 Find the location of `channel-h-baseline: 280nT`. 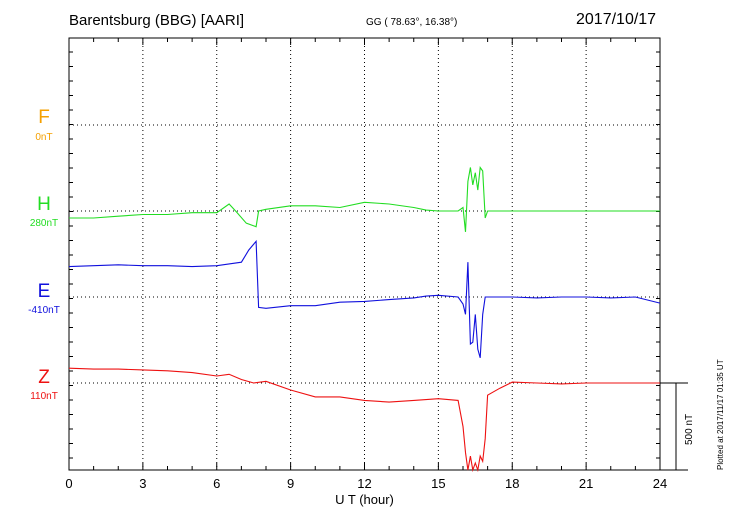

channel-h-baseline: 280nT is located at coordinates (44, 223).